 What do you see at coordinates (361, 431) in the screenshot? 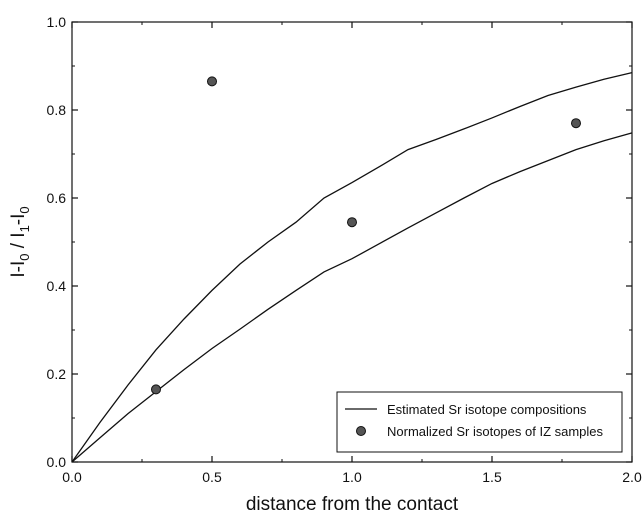
I see `legend-marker-swatch` at bounding box center [361, 431].